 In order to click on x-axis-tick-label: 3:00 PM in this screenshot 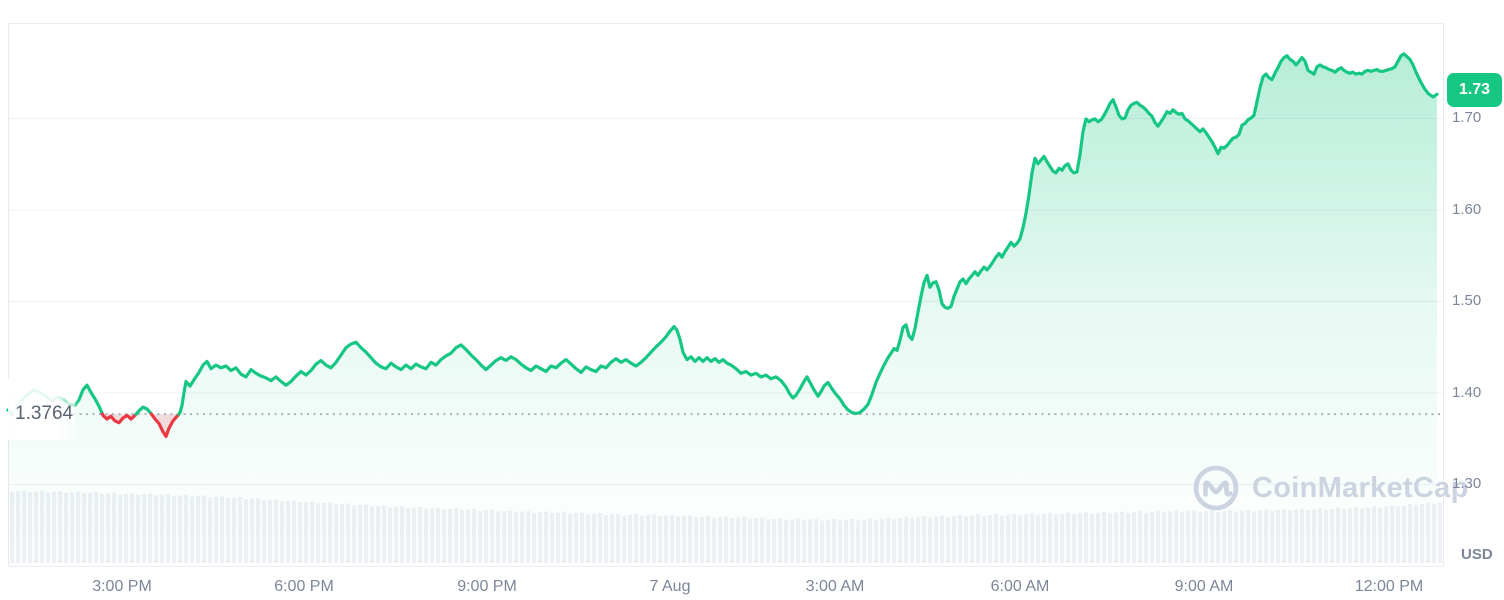, I will do `click(122, 586)`.